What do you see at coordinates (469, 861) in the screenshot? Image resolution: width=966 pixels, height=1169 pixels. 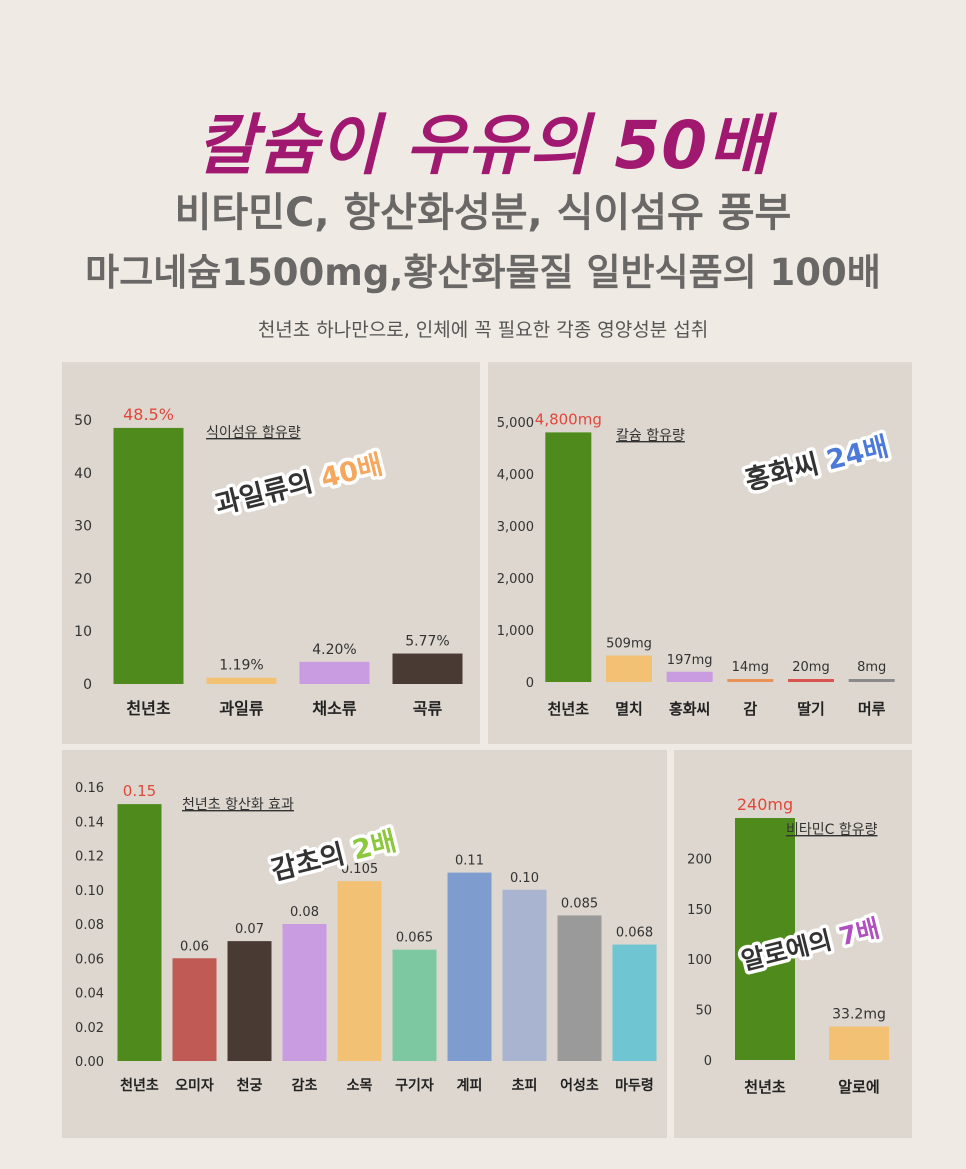 I see `data-label: 0.11` at bounding box center [469, 861].